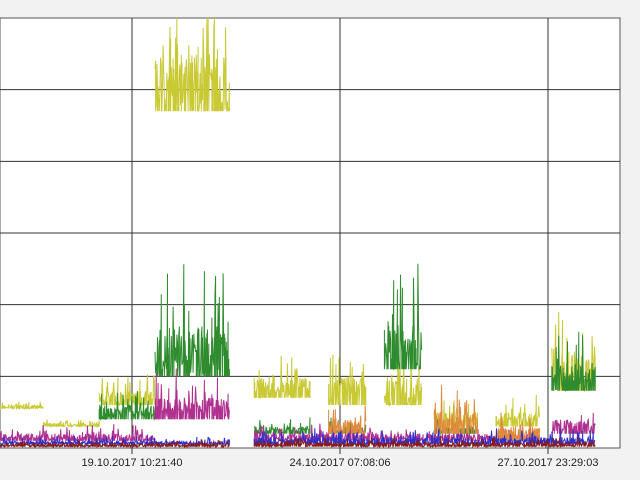 The height and width of the screenshot is (480, 640). Describe the element at coordinates (132, 463) in the screenshot. I see `x-tick-label: 19.10.2017 10:21:40` at that location.